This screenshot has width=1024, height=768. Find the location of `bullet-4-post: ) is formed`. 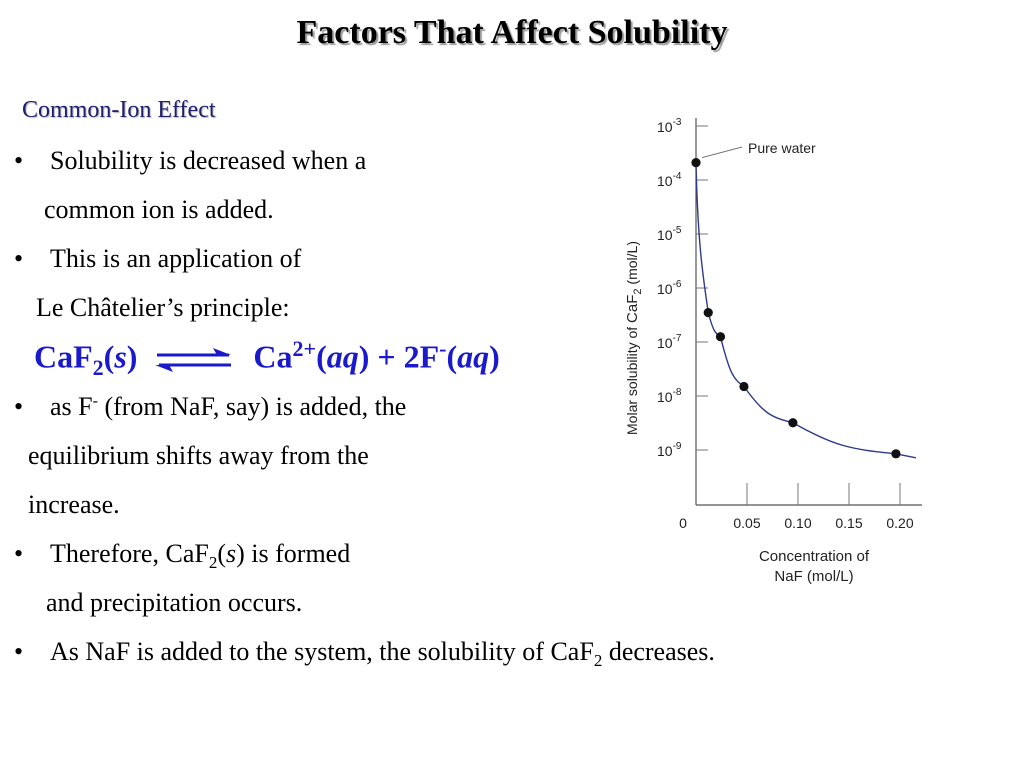

bullet-4-post: ) is formed is located at coordinates (293, 553).